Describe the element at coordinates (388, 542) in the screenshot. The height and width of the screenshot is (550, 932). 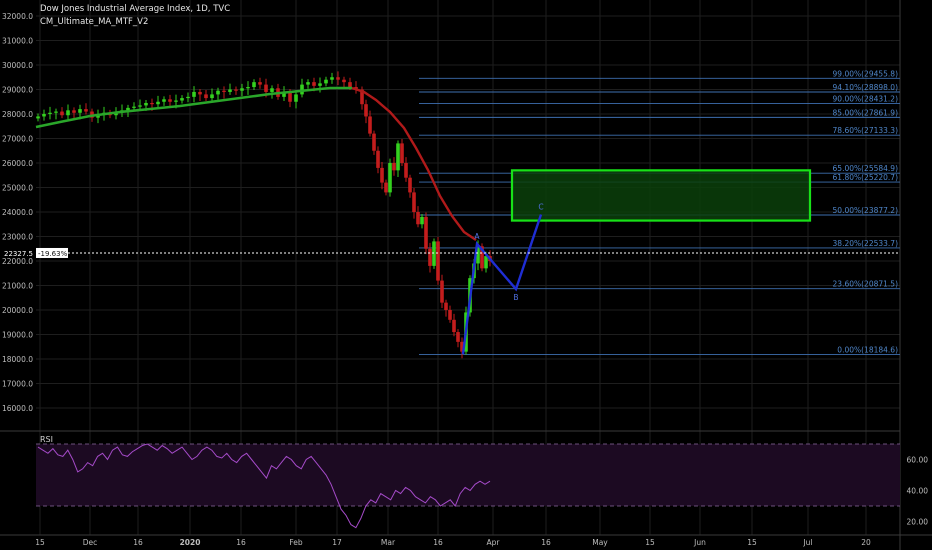
I see `x-tick-label: Mar` at that location.